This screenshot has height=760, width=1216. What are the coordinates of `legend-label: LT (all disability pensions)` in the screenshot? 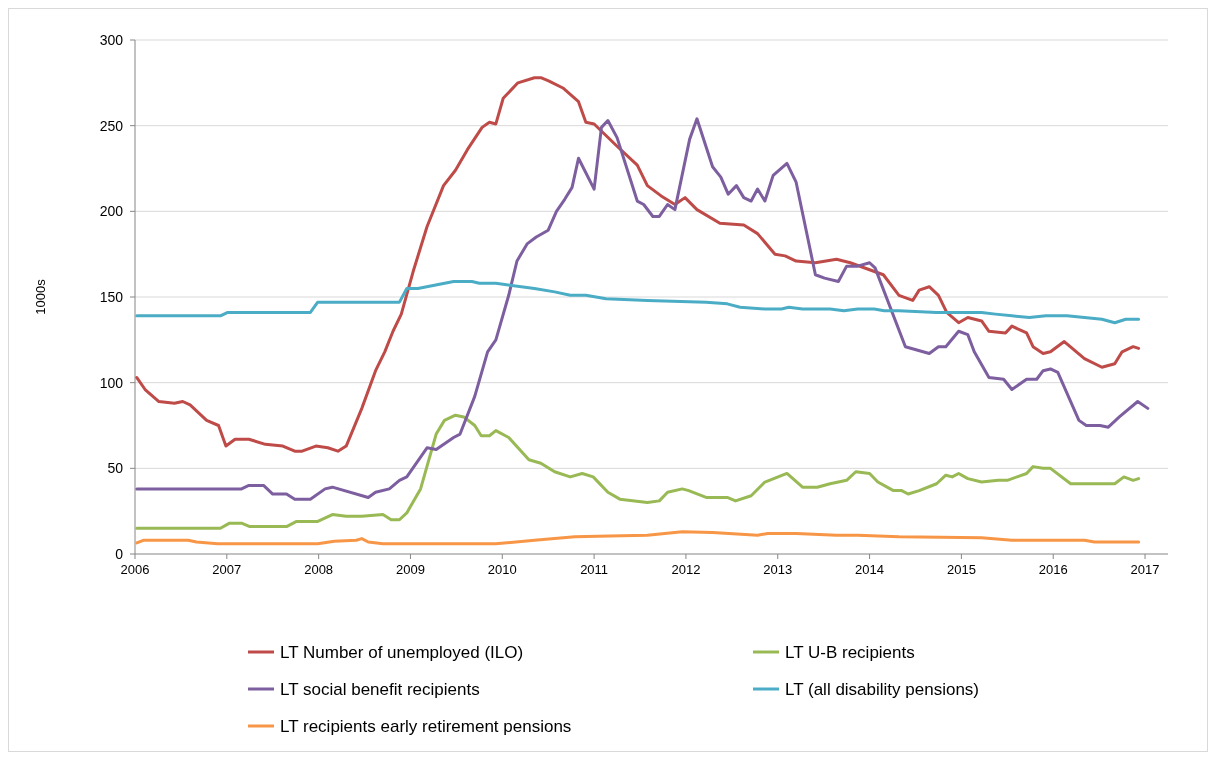 It's located at (882, 689).